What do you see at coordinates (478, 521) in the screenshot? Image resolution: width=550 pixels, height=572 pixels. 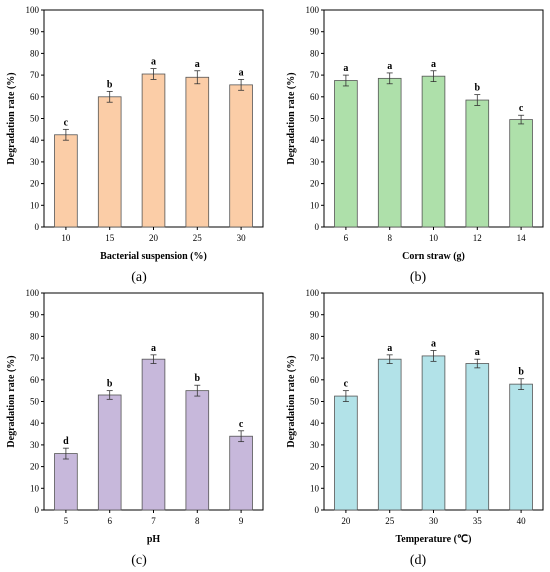 I see `x-tick-label: 35` at bounding box center [478, 521].